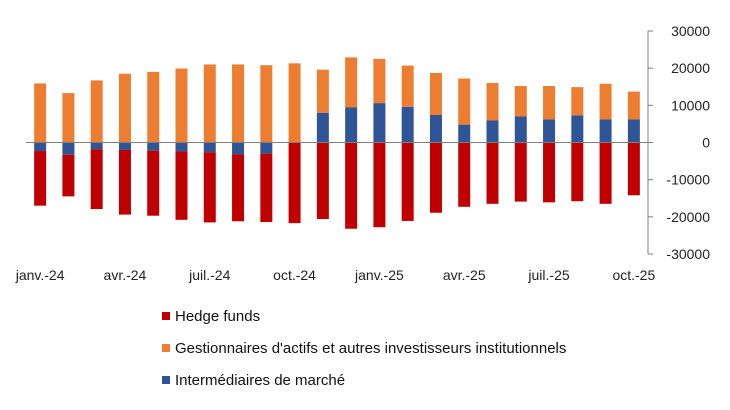 The height and width of the screenshot is (410, 730). I want to click on x-tick-label: janv.-25, so click(379, 275).